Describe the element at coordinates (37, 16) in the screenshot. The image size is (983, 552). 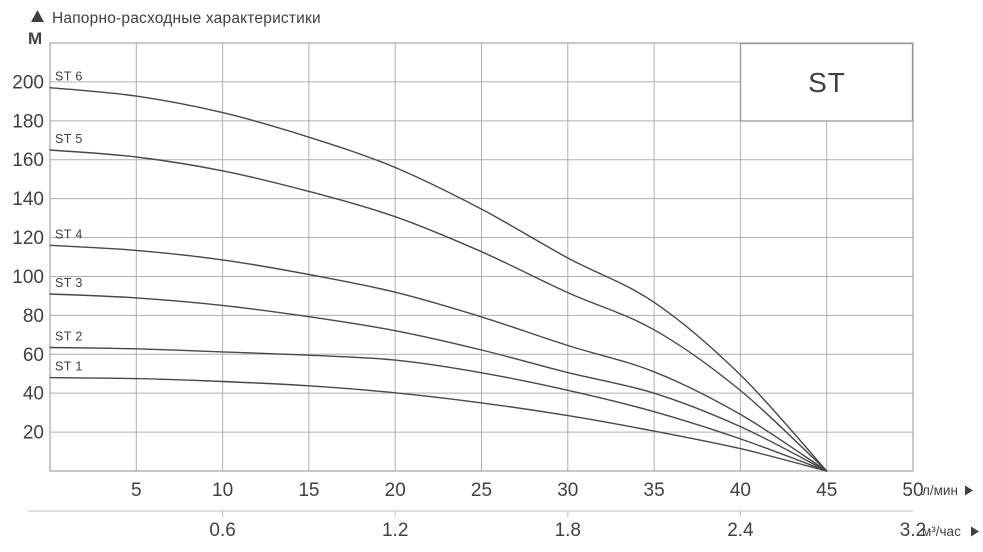
I see `y-axis-arrow-up-icon` at that location.